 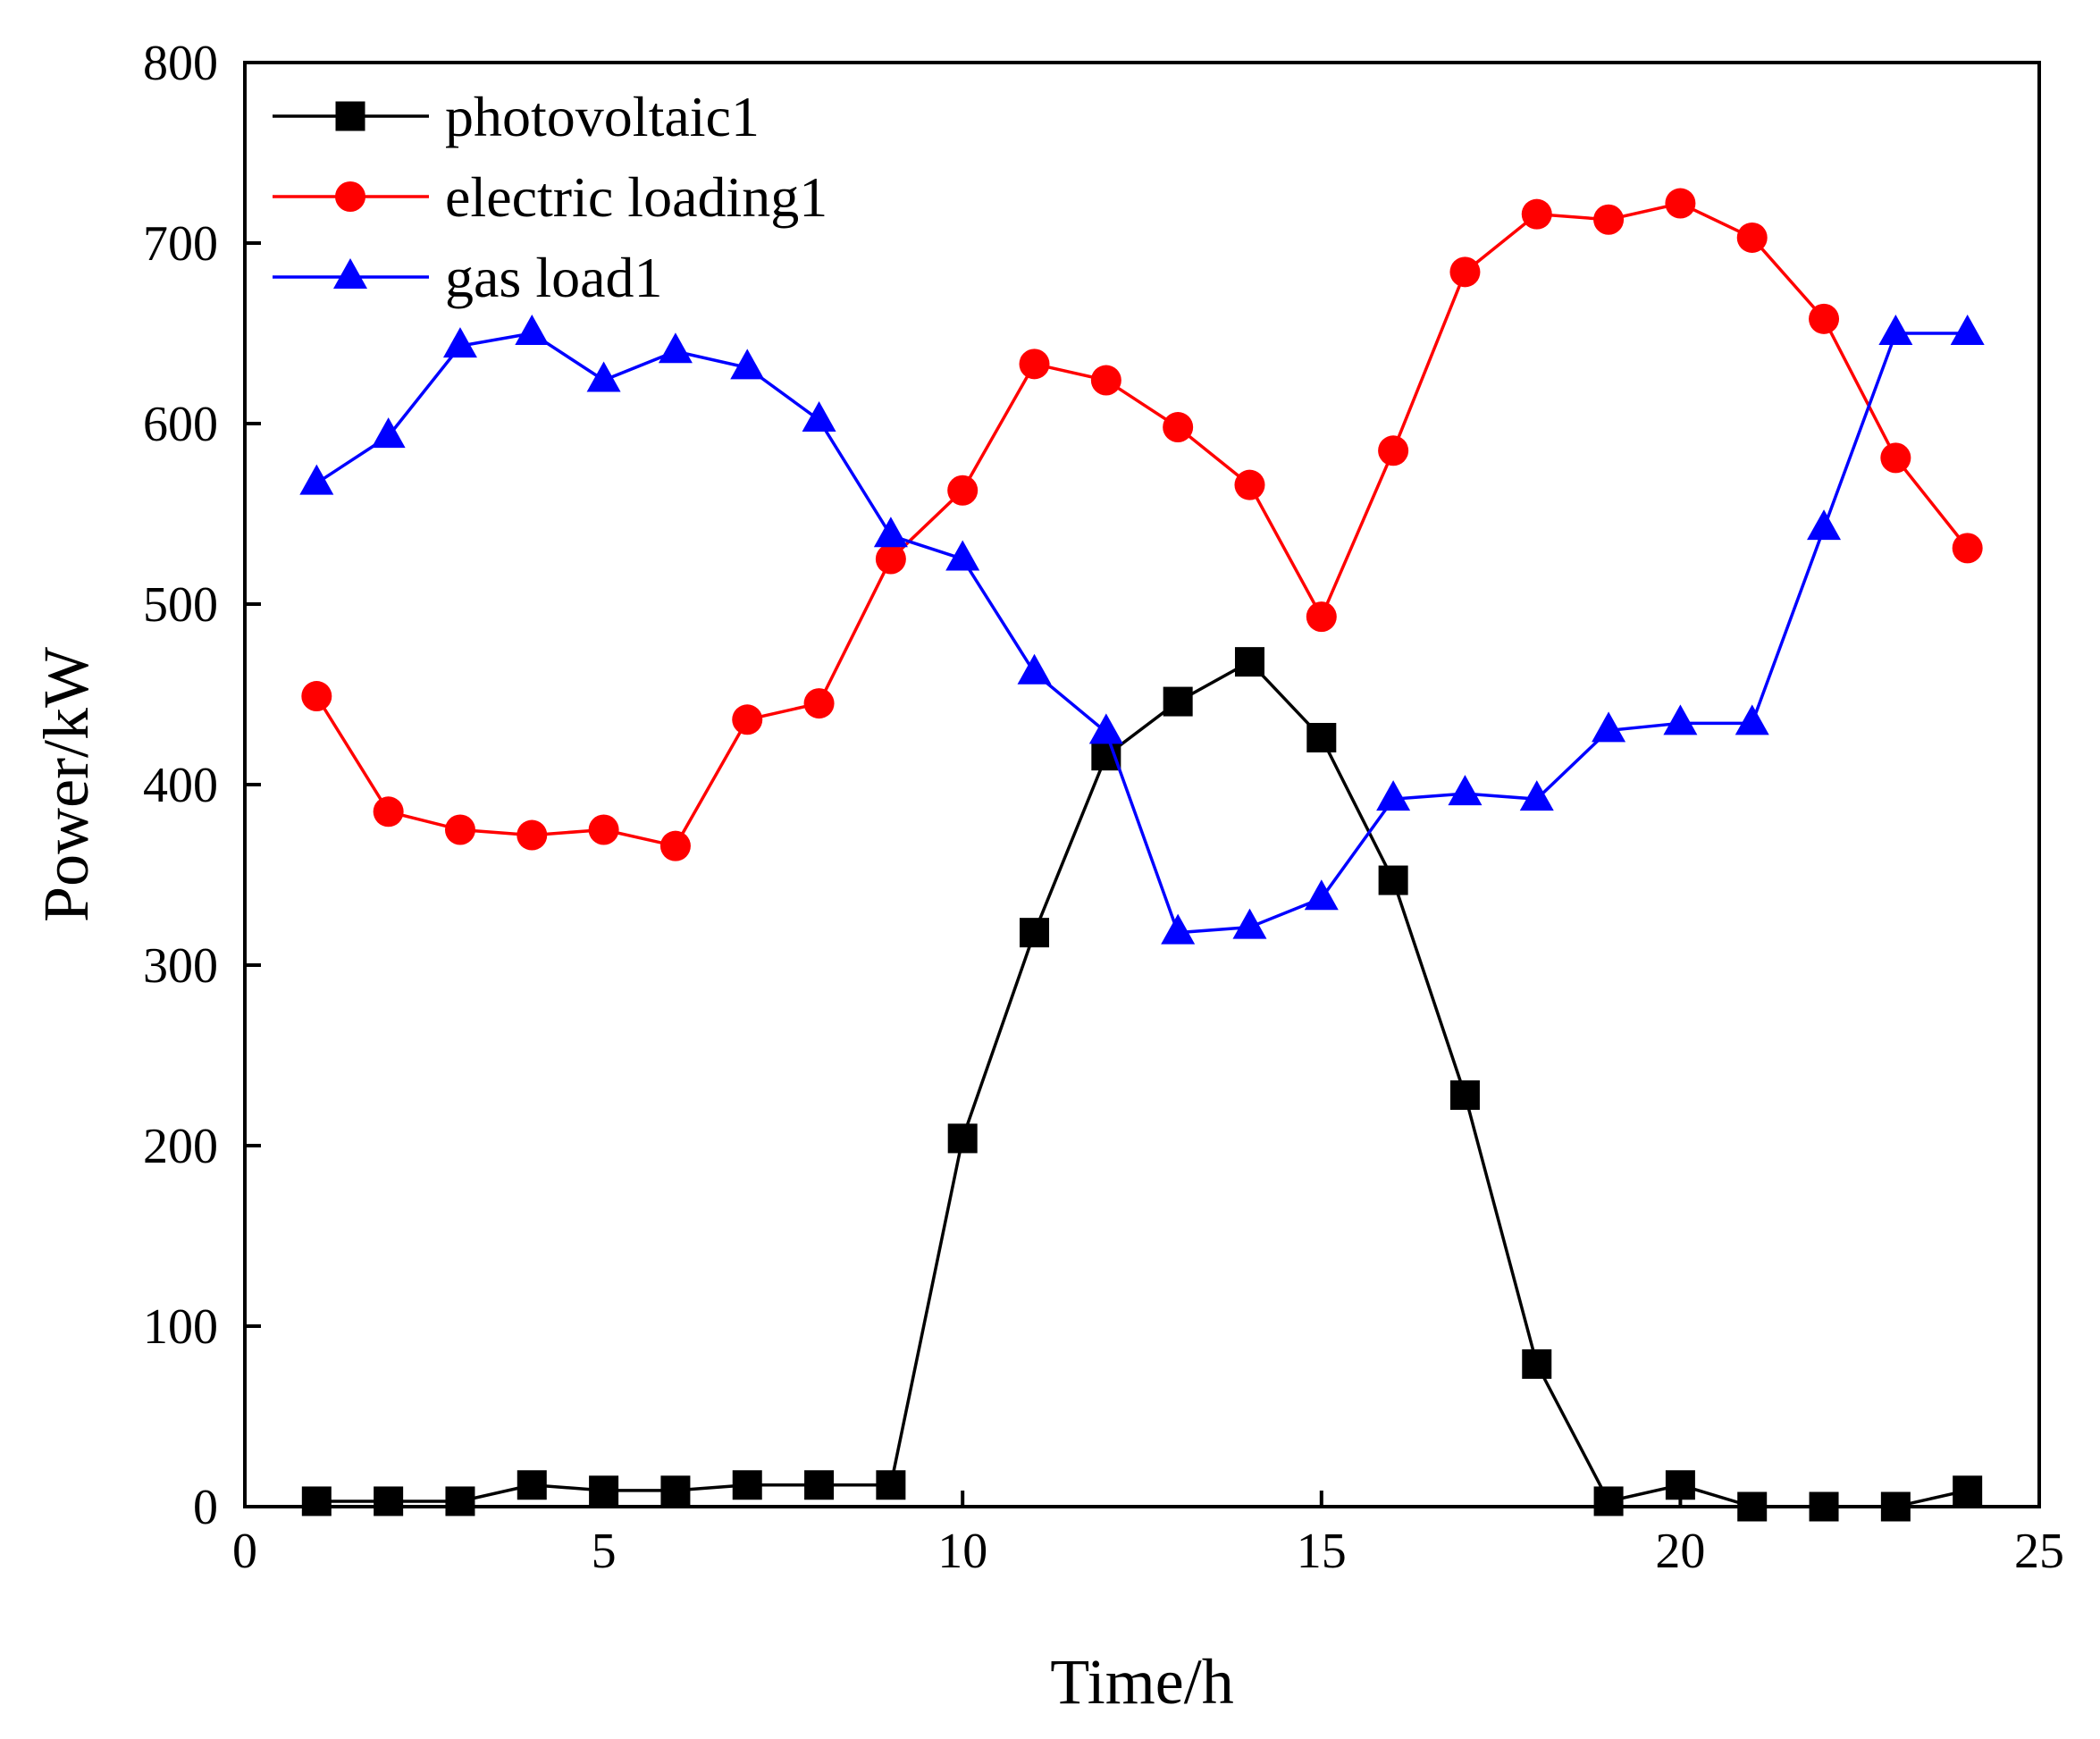 I want to click on y-tick-label: 200, so click(x=180, y=1146).